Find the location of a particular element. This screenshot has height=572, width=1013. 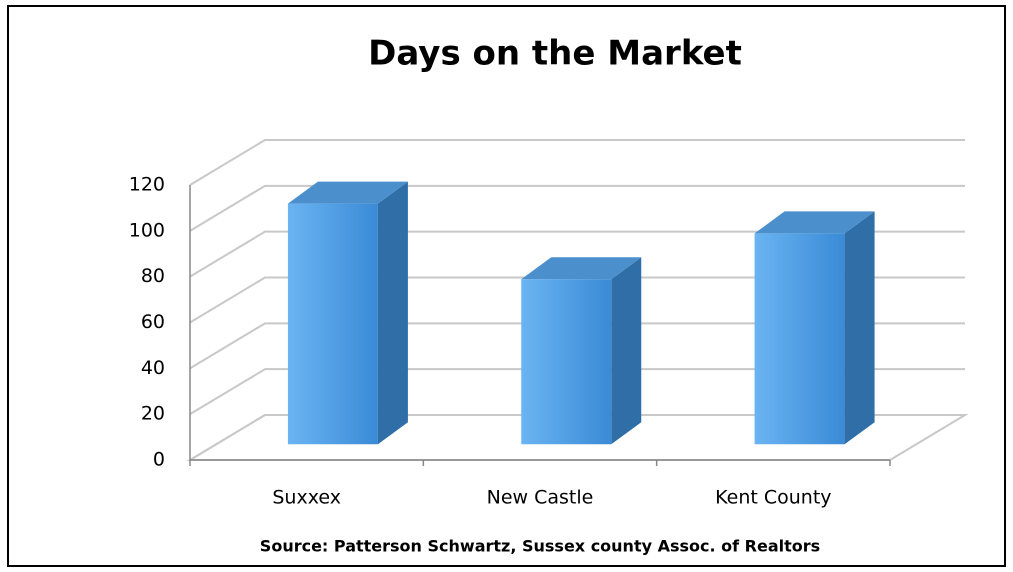

x-tick-label: New Castle is located at coordinates (540, 498).